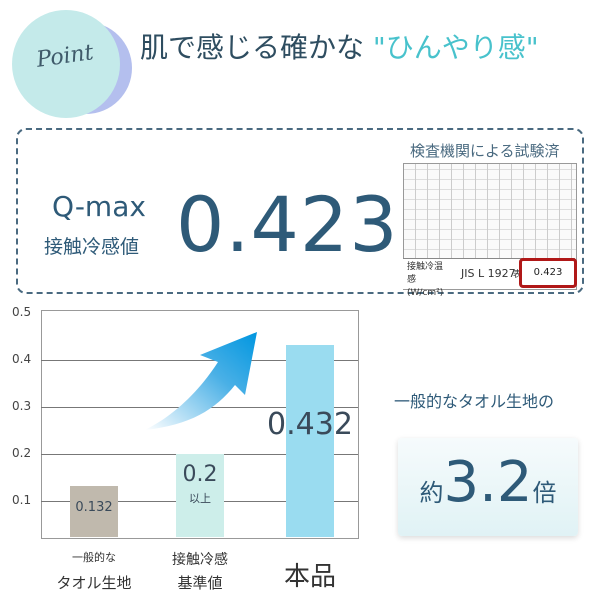  What do you see at coordinates (94, 583) in the screenshot?
I see `x-category-label: タオル生地` at bounding box center [94, 583].